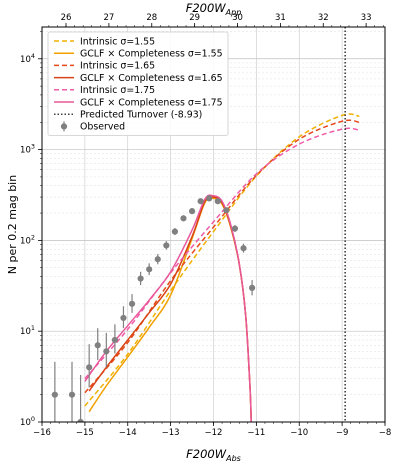 Image resolution: width=400 pixels, height=467 pixels. What do you see at coordinates (66, 18) in the screenshot?
I see `top-tick-label: 26` at bounding box center [66, 18].